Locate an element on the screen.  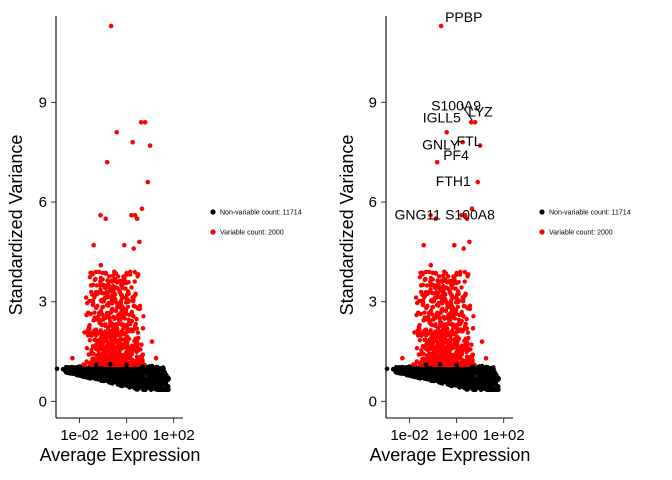
gene-label: GNG11 is located at coordinates (418, 214).